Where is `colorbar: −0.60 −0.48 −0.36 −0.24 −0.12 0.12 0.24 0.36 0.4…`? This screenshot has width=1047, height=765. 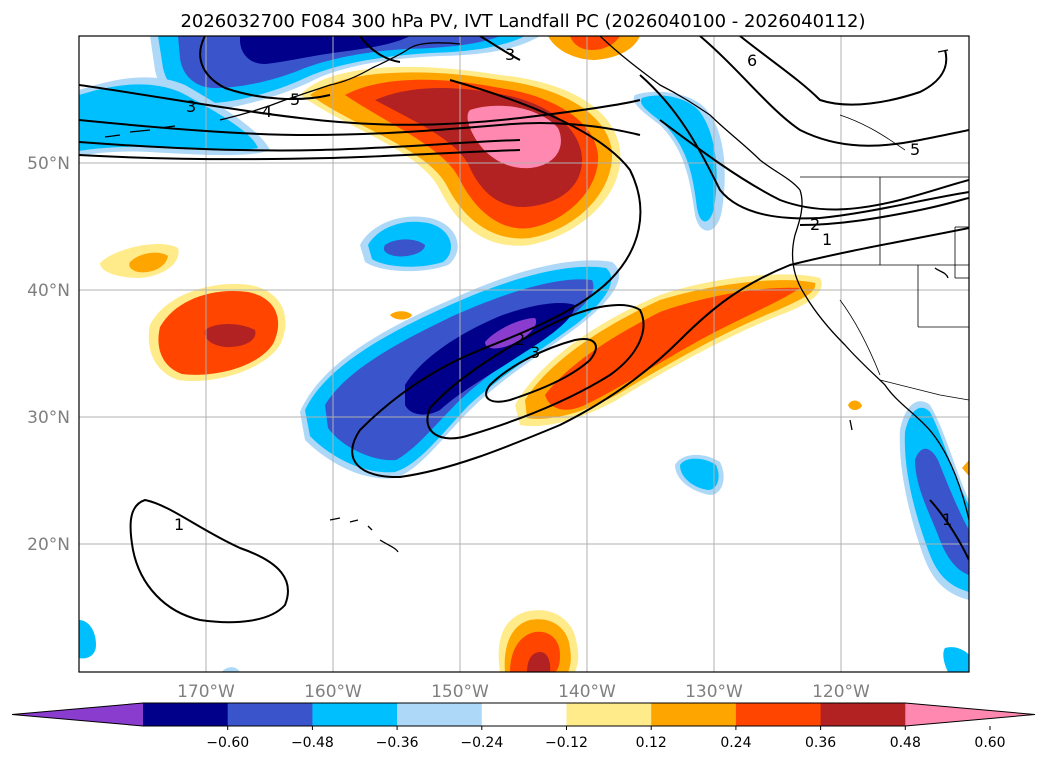
colorbar: −0.60 −0.48 −0.36 −0.24 −0.12 0.12 0.24 0.36 0.4… is located at coordinates (523, 726).